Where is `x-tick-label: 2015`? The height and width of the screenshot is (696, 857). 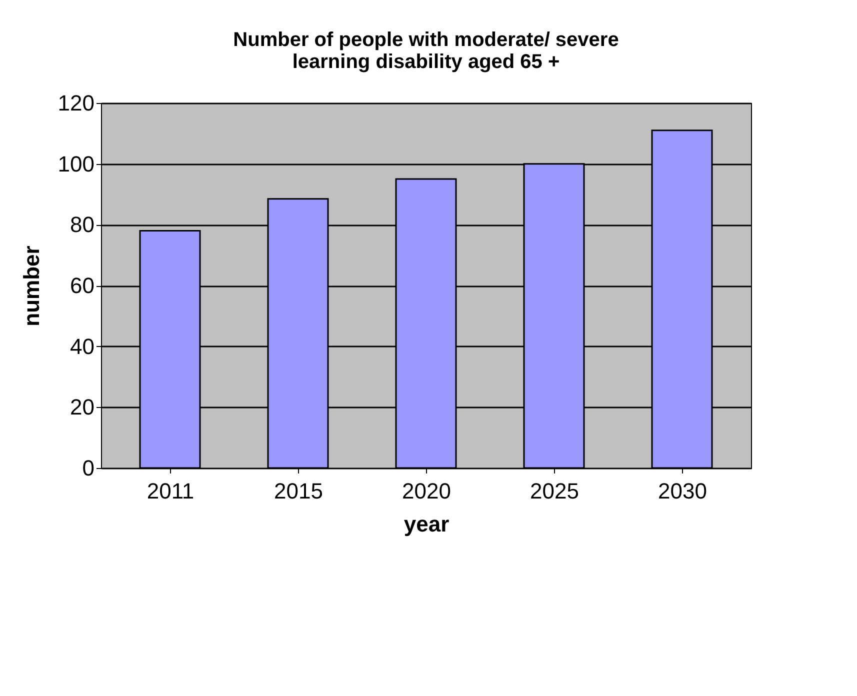 x-tick-label: 2015 is located at coordinates (298, 491).